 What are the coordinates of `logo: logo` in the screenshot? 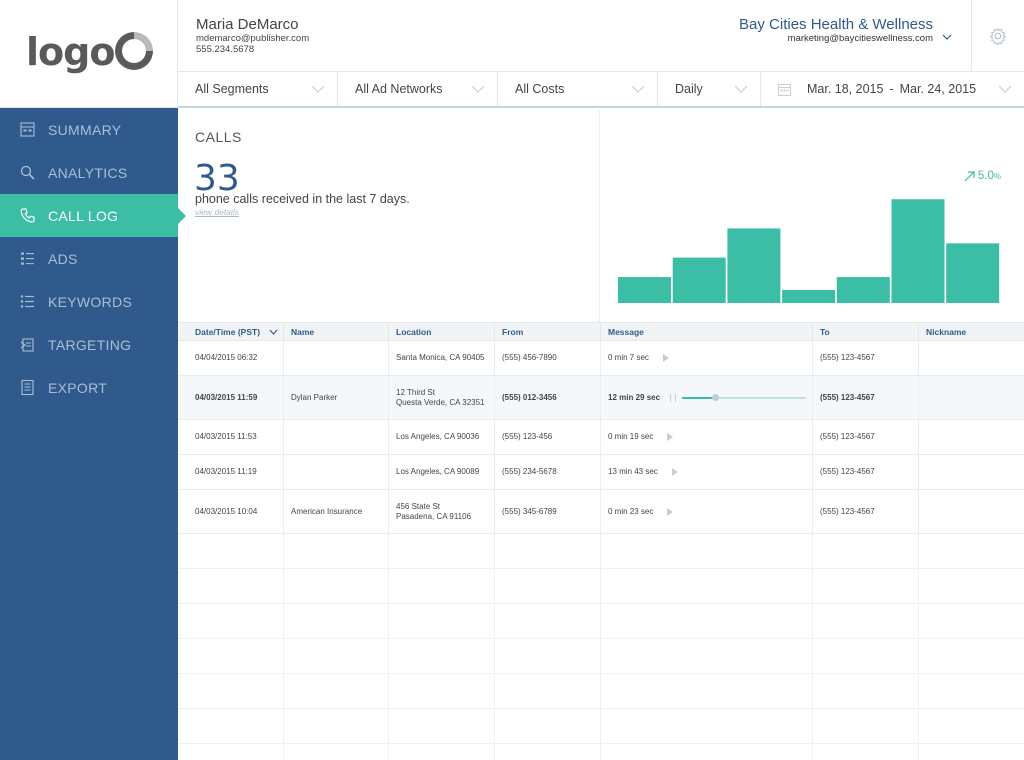 It's located at (89, 54).